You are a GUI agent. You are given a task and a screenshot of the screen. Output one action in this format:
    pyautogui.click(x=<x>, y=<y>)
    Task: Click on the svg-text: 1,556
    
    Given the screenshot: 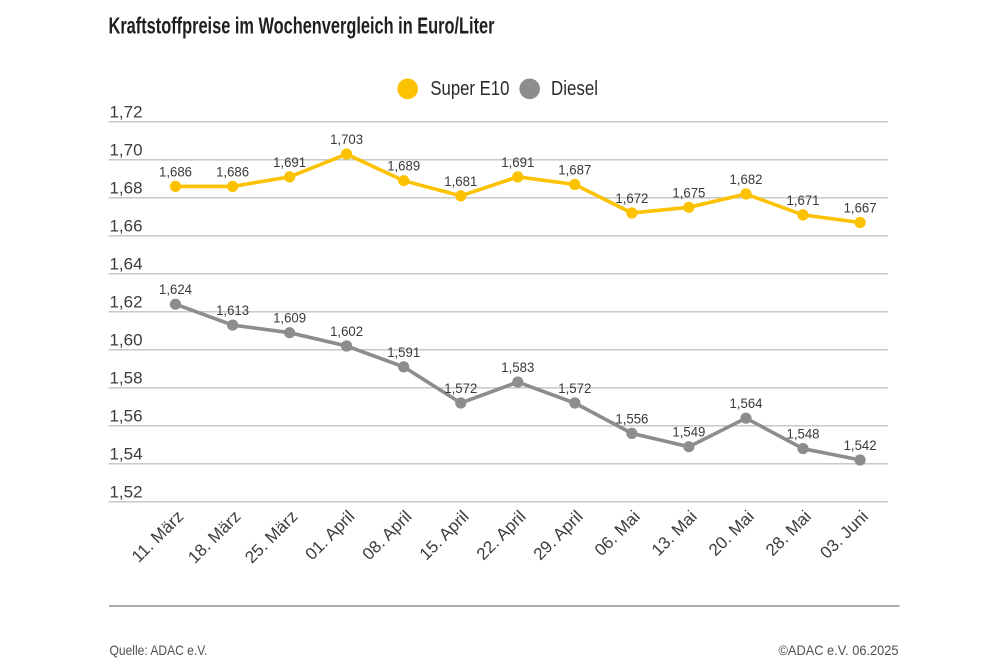 What is the action you would take?
    pyautogui.click(x=631, y=418)
    